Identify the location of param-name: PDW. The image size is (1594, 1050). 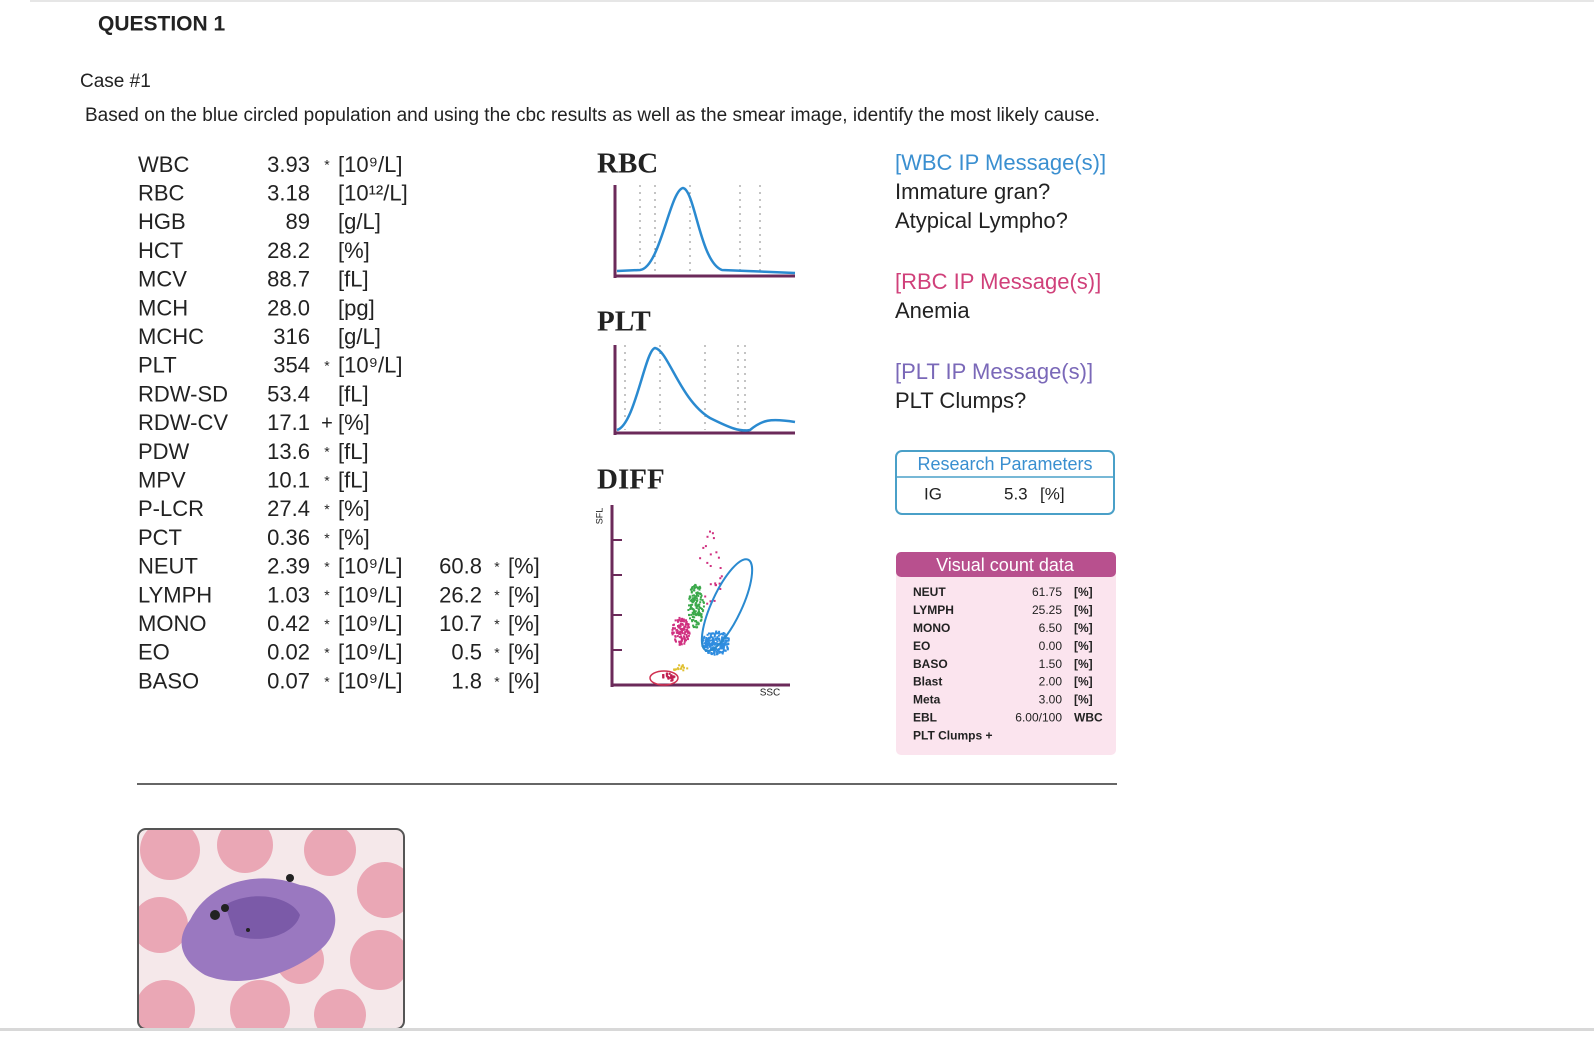
(164, 451).